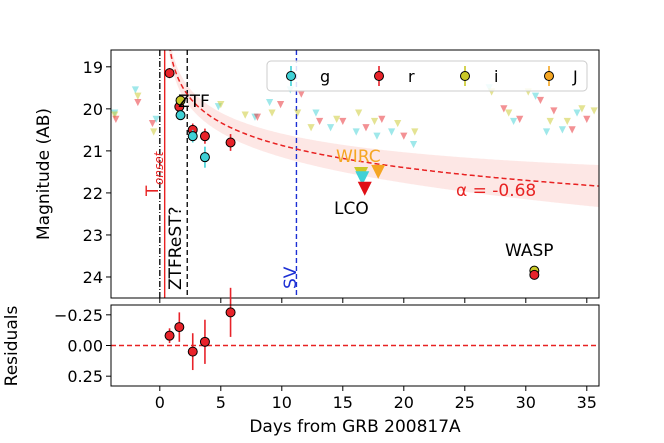  What do you see at coordinates (373, 300) in the screenshot?
I see `x-axis-ticks` at bounding box center [373, 300].